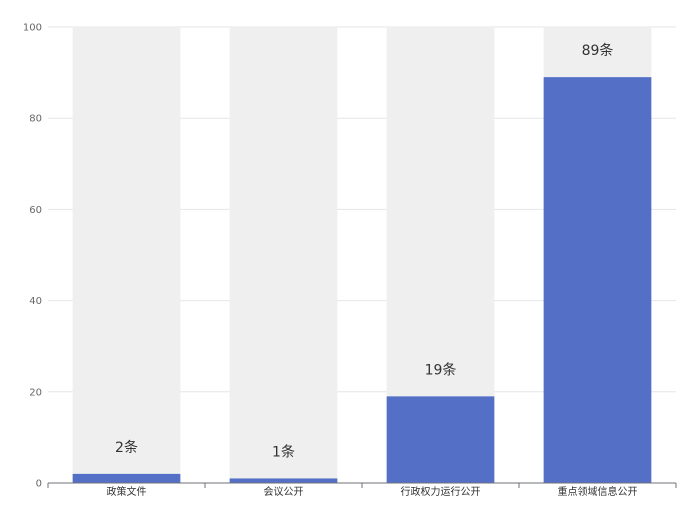  Describe the element at coordinates (126, 447) in the screenshot. I see `bar-value-label: 2条` at that location.